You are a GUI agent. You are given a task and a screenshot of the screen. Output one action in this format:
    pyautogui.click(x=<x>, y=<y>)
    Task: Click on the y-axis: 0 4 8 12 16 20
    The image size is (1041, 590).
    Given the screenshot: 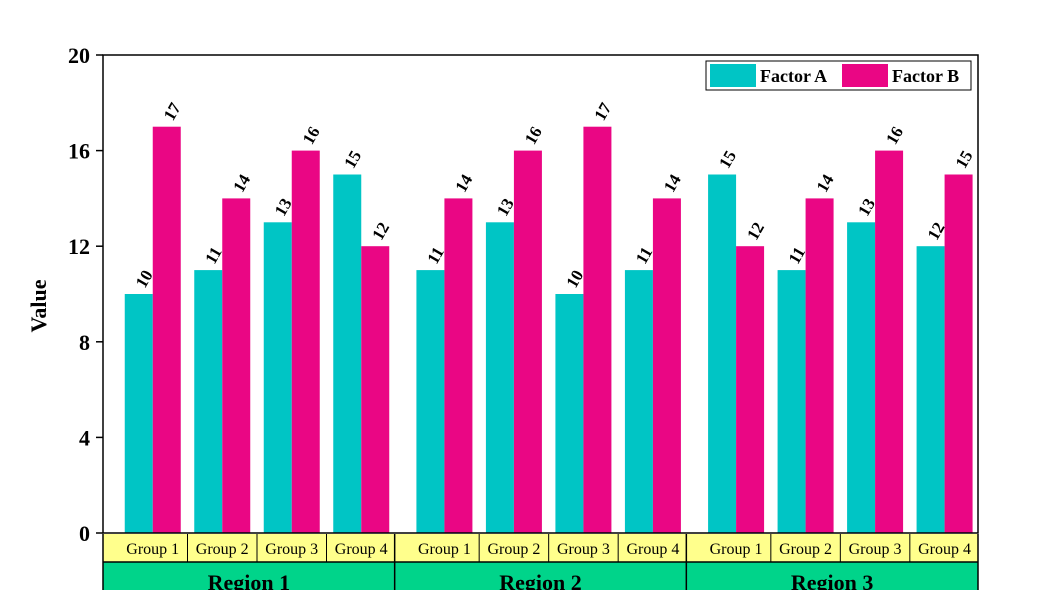 What is the action you would take?
    pyautogui.click(x=85, y=294)
    